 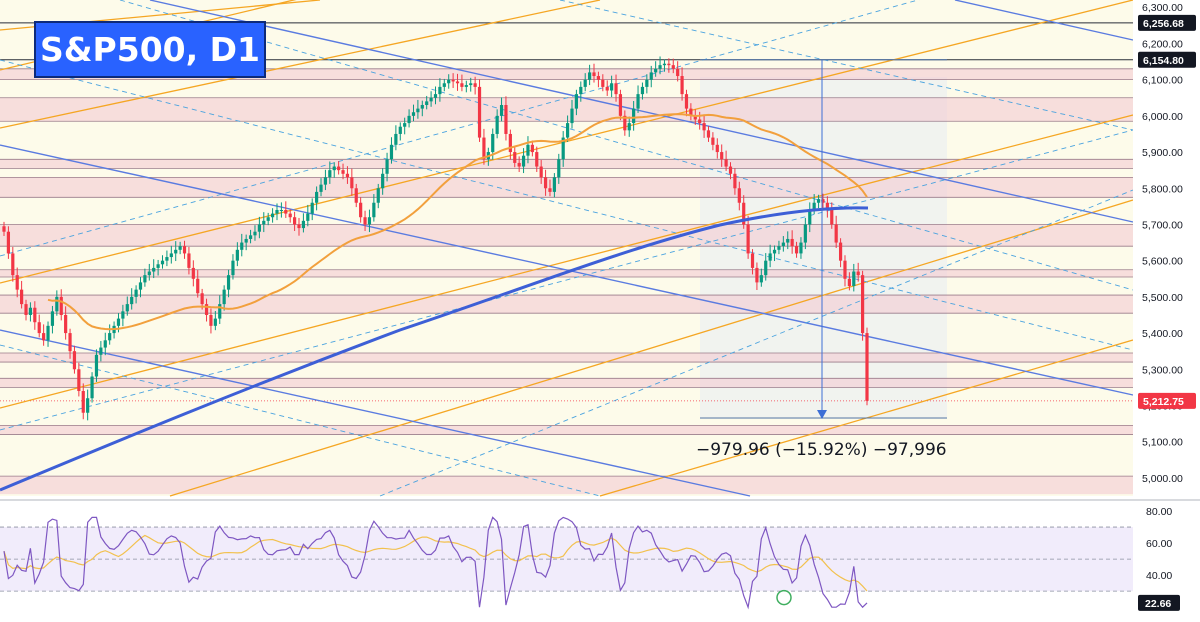 What do you see at coordinates (300, 64) in the screenshot?
I see `channel-line-orange` at bounding box center [300, 64].